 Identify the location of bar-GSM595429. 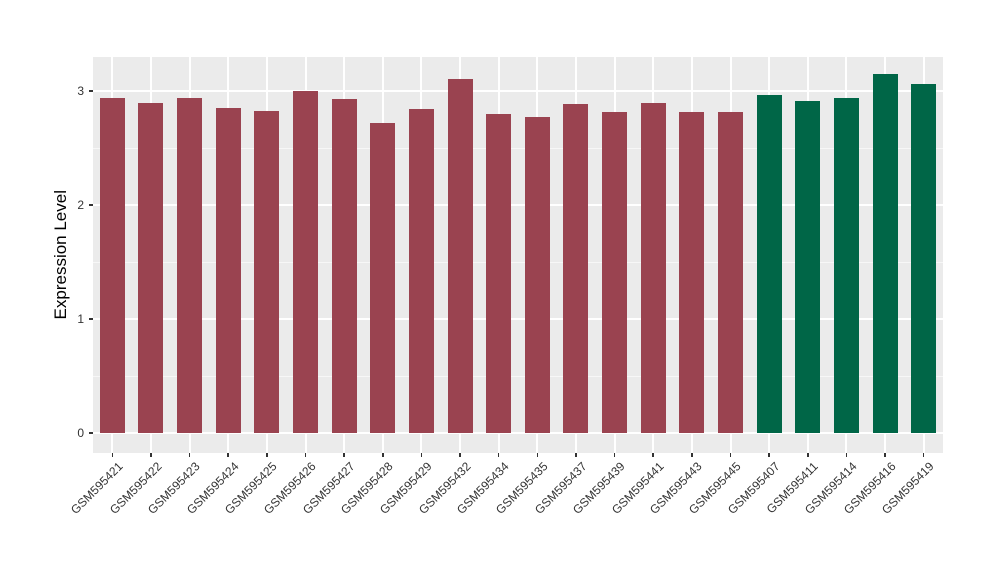
(421, 271).